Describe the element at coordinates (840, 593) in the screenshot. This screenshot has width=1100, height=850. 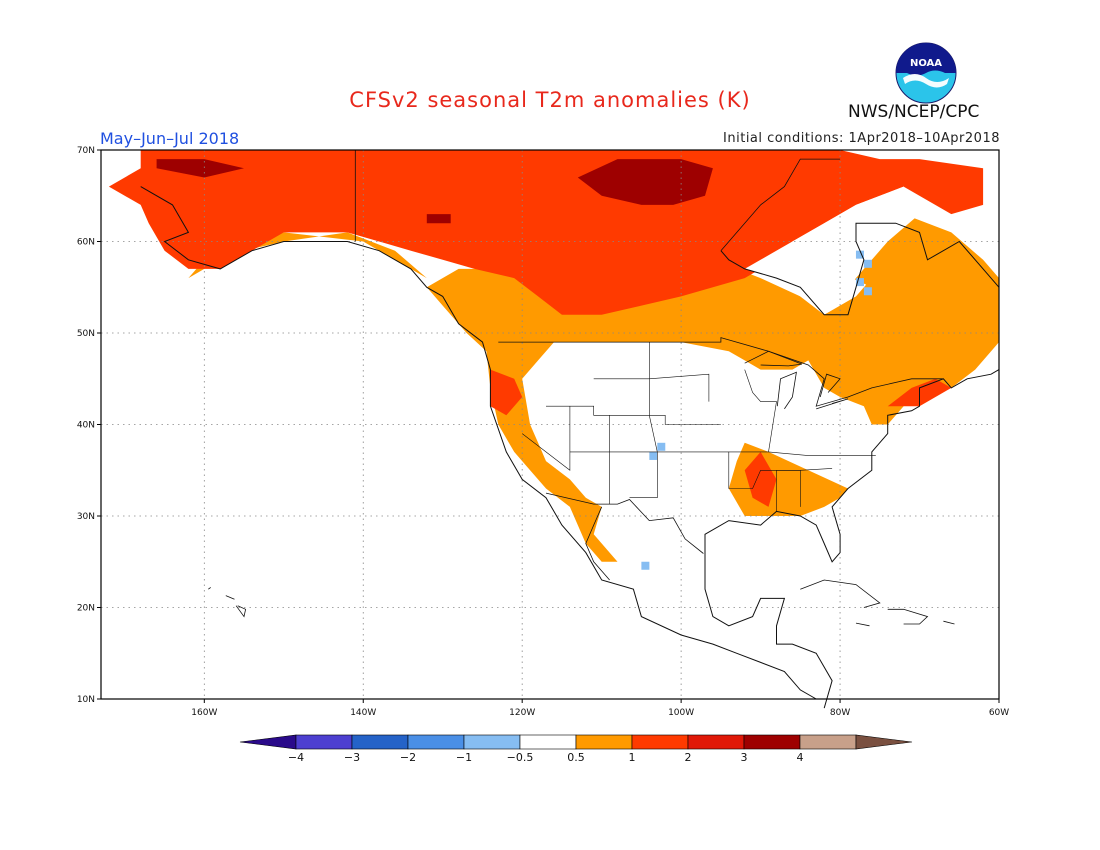
I see `cuba` at that location.